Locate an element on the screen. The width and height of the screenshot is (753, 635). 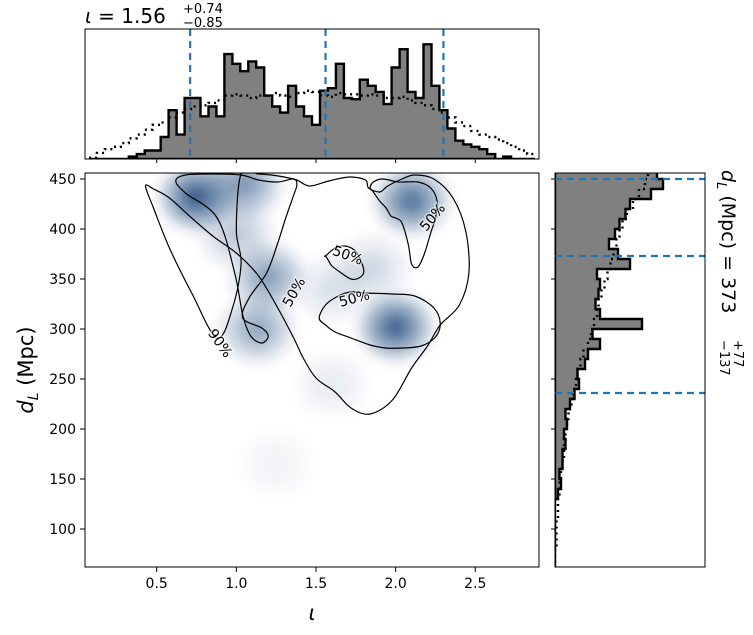
y-tick-label: 300 is located at coordinates (62, 330).